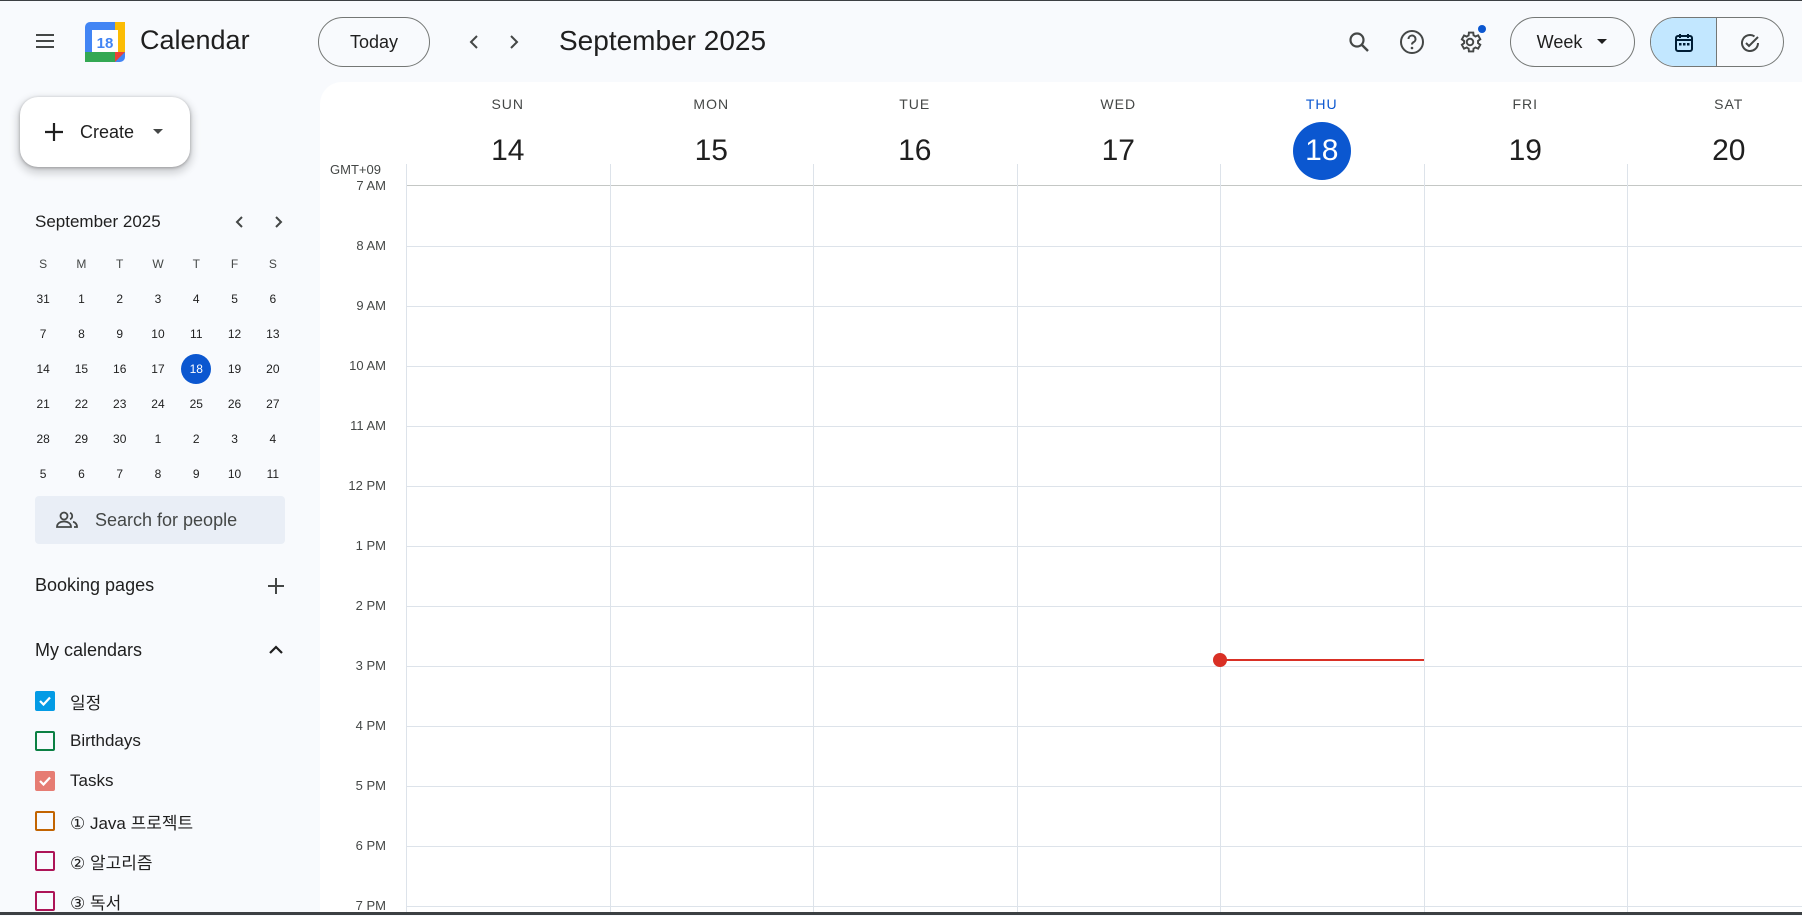 The height and width of the screenshot is (916, 1802). What do you see at coordinates (234, 334) in the screenshot?
I see `mini-calendar-day: 12` at bounding box center [234, 334].